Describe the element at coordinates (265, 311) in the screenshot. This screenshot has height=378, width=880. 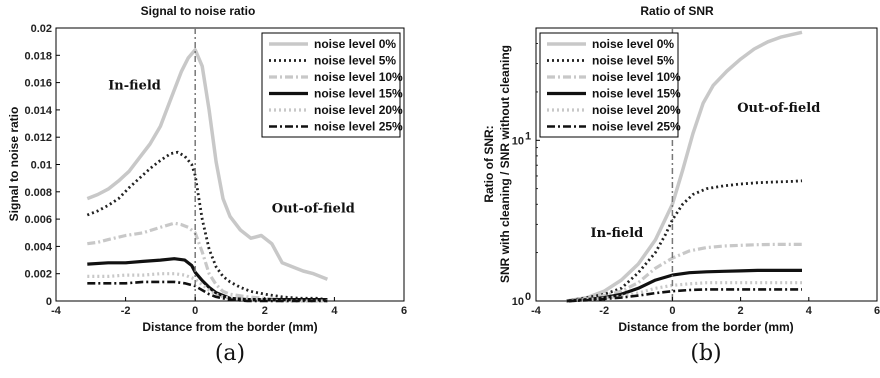
I see `panel-a-x-tick-label: 2` at that location.